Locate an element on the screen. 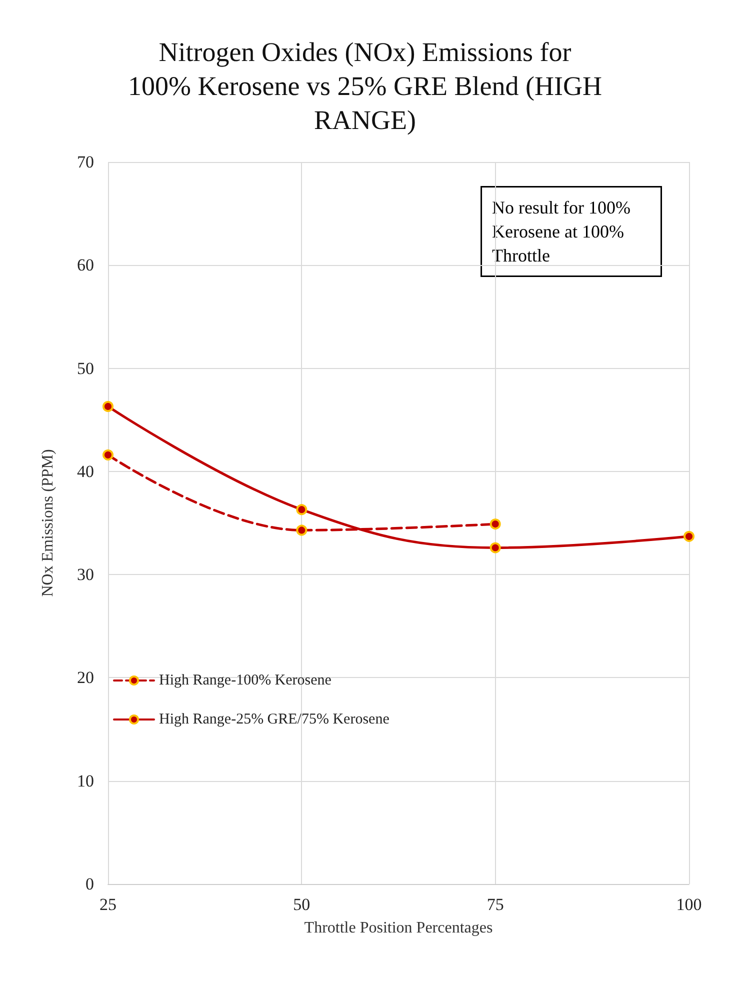 This screenshot has height=982, width=730. y-tick-label: 40 is located at coordinates (85, 471).